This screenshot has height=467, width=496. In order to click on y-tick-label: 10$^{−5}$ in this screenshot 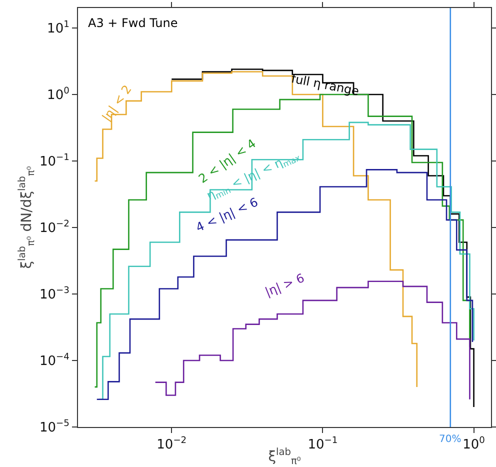, I will do `click(54, 427)`.